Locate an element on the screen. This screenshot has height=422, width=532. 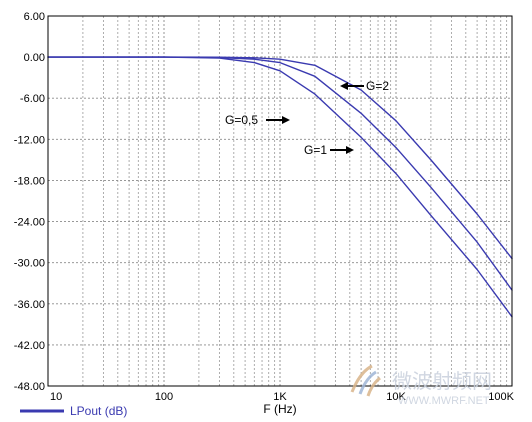
x-tick-labels: 10 100 1K 10K 100K is located at coordinates (282, 397).